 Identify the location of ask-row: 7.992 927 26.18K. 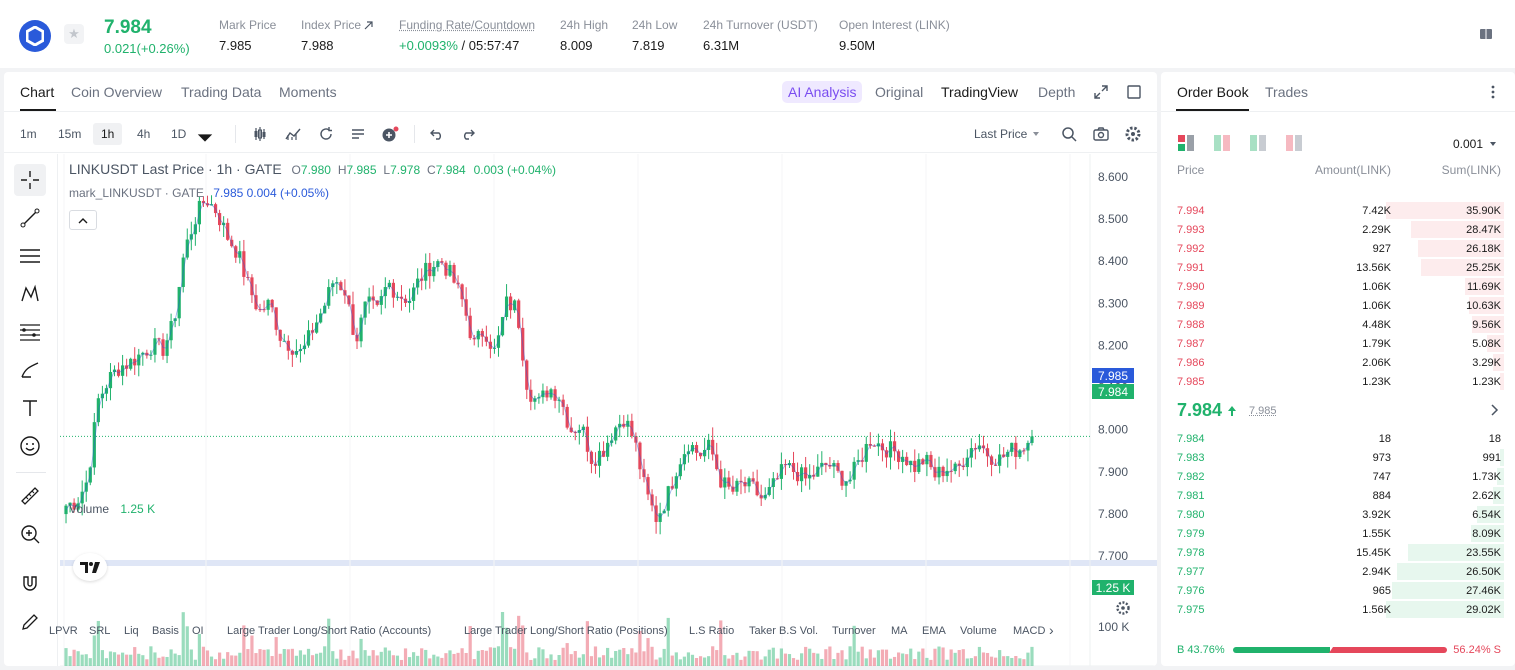
(1338, 248).